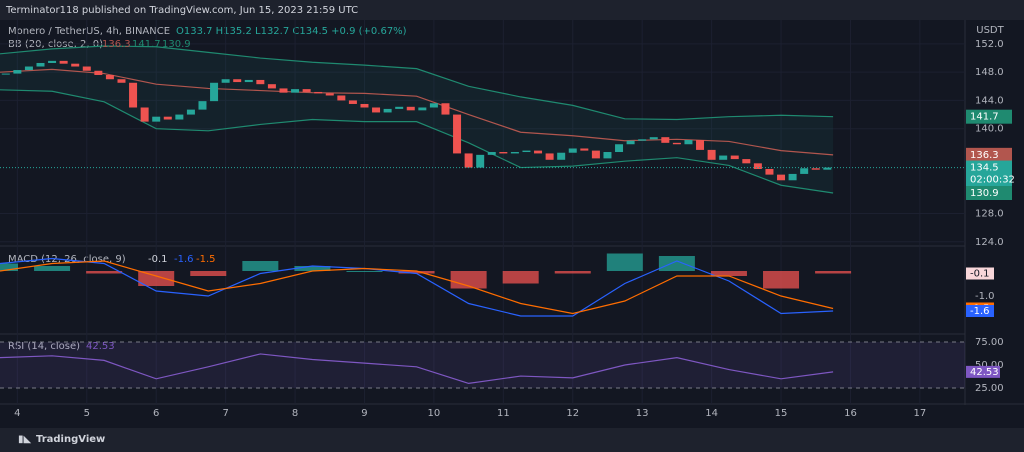  What do you see at coordinates (364, 413) in the screenshot?
I see `x-tick-label: 9` at bounding box center [364, 413].